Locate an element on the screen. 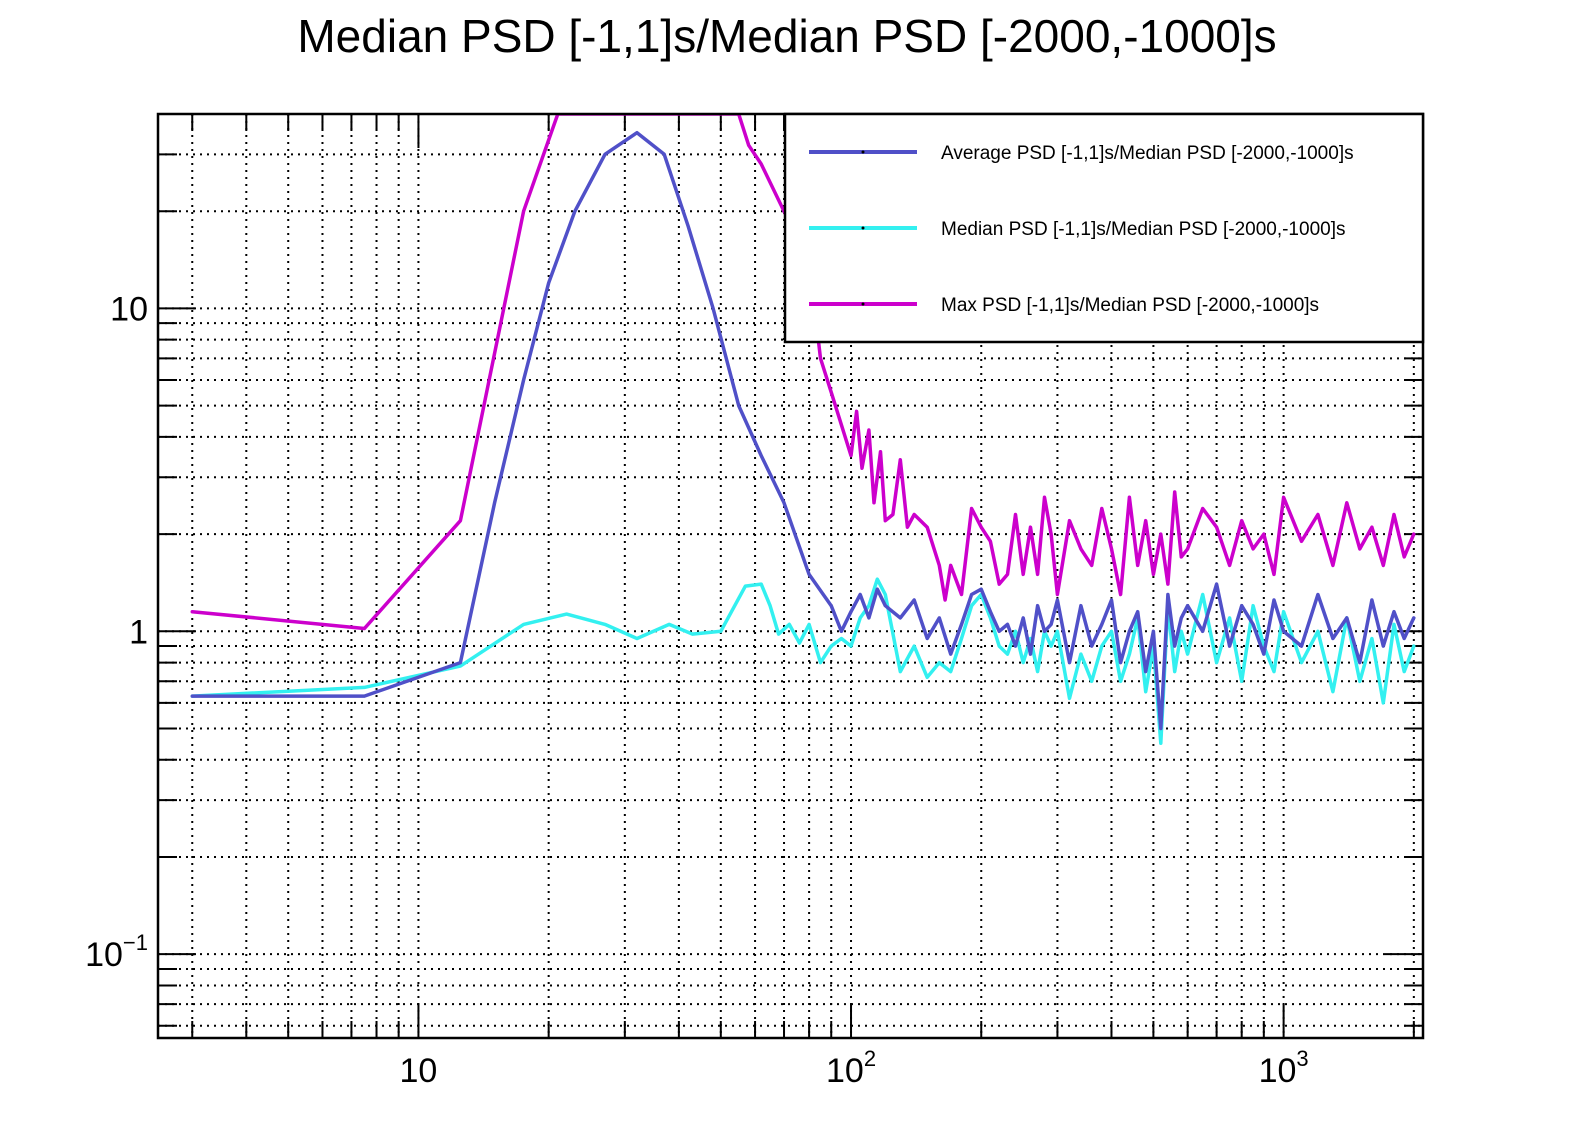 The image size is (1575, 1148). x-tick-label-exponent: 2 is located at coordinates (870, 1058).